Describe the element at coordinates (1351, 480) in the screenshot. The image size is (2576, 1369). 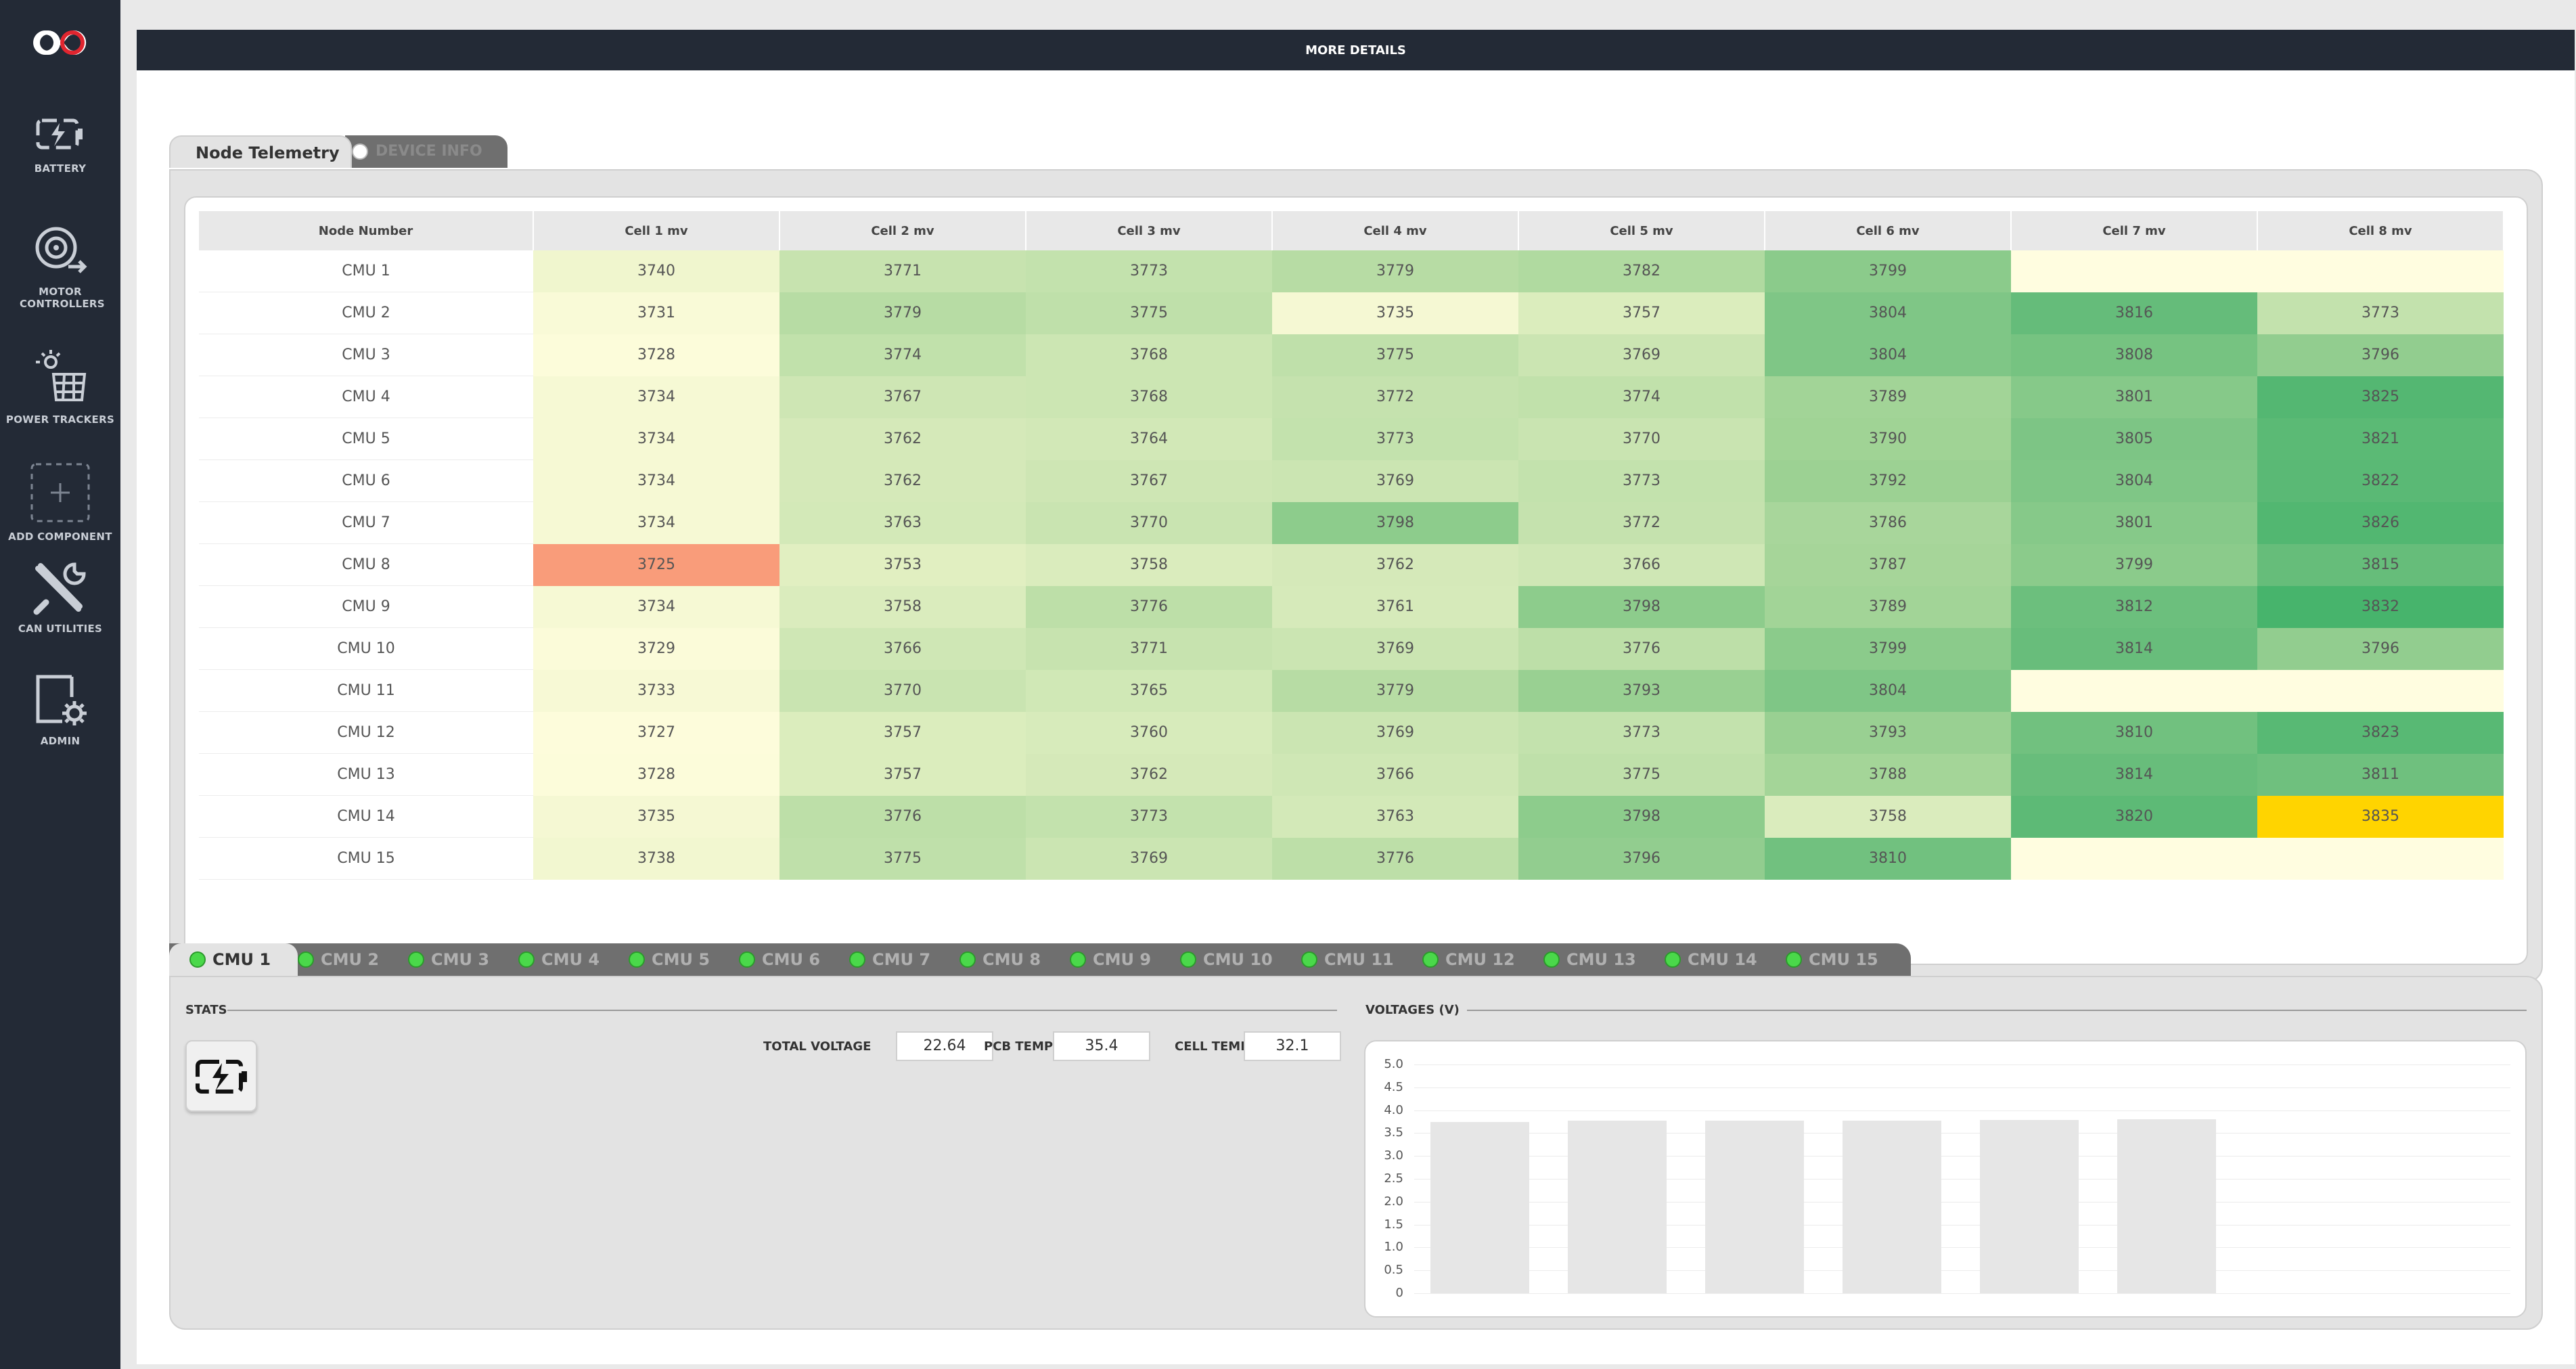
I see `table-row: CMU 6 3734 3762 3767 3769 3773 3792 3804 3822` at that location.